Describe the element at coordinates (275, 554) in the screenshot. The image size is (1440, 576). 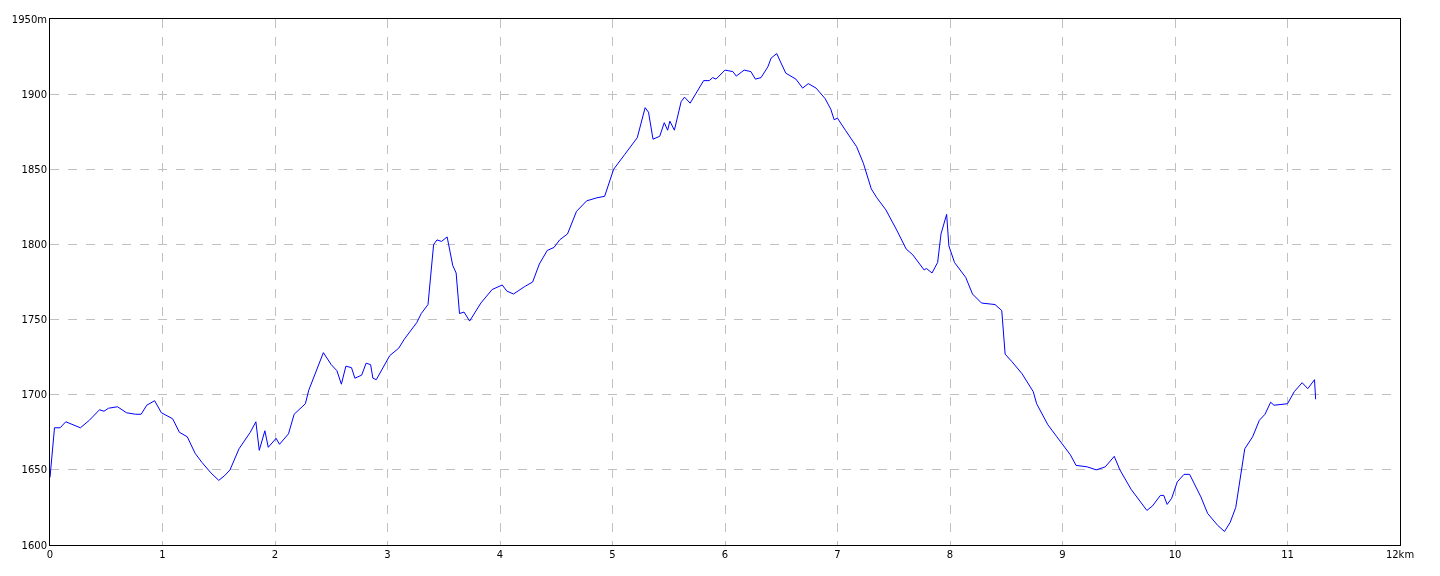
I see `x-tick-label: 2` at that location.